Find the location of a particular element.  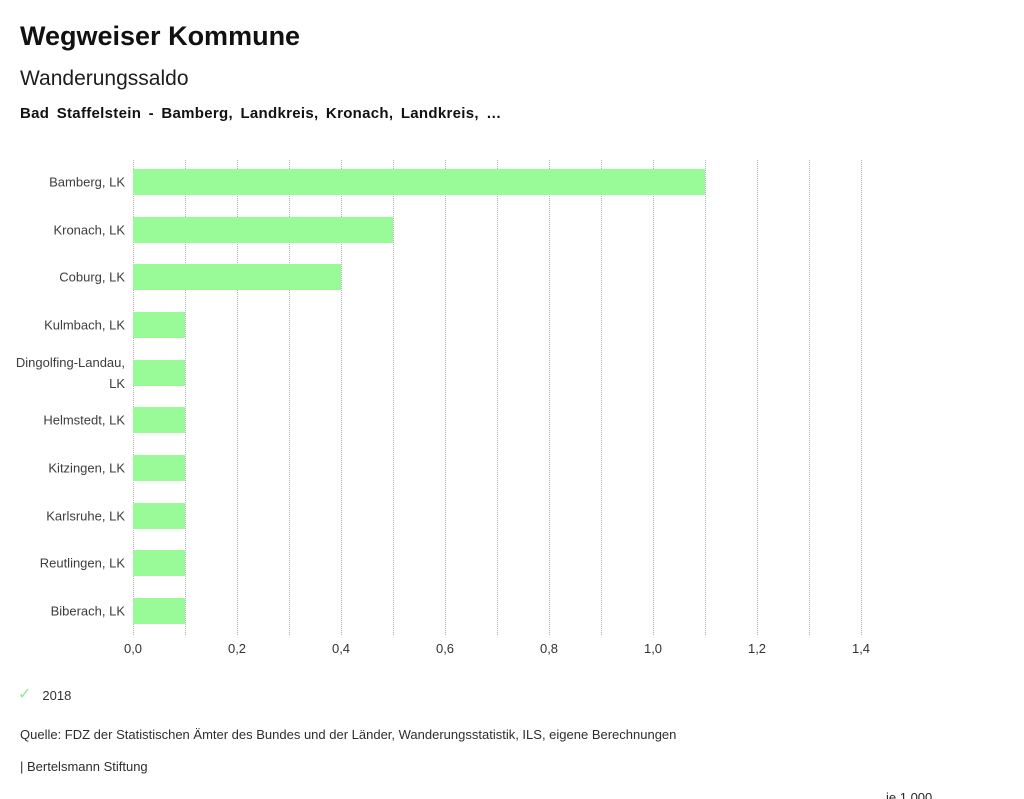

category-label: Karlsruhe, LK is located at coordinates (85, 516).